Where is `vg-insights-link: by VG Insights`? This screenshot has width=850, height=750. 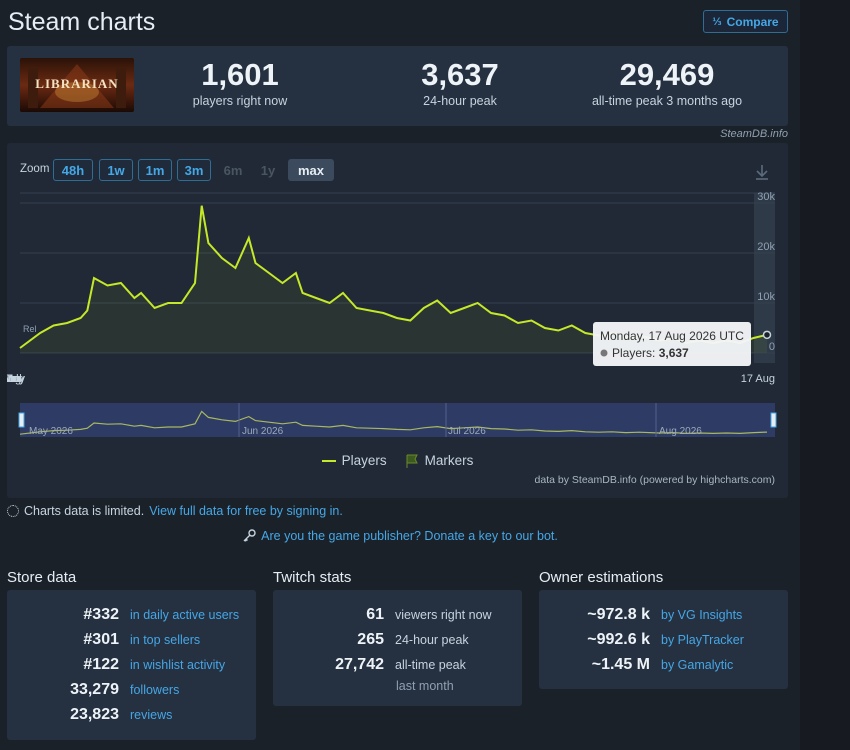 vg-insights-link: by VG Insights is located at coordinates (702, 615).